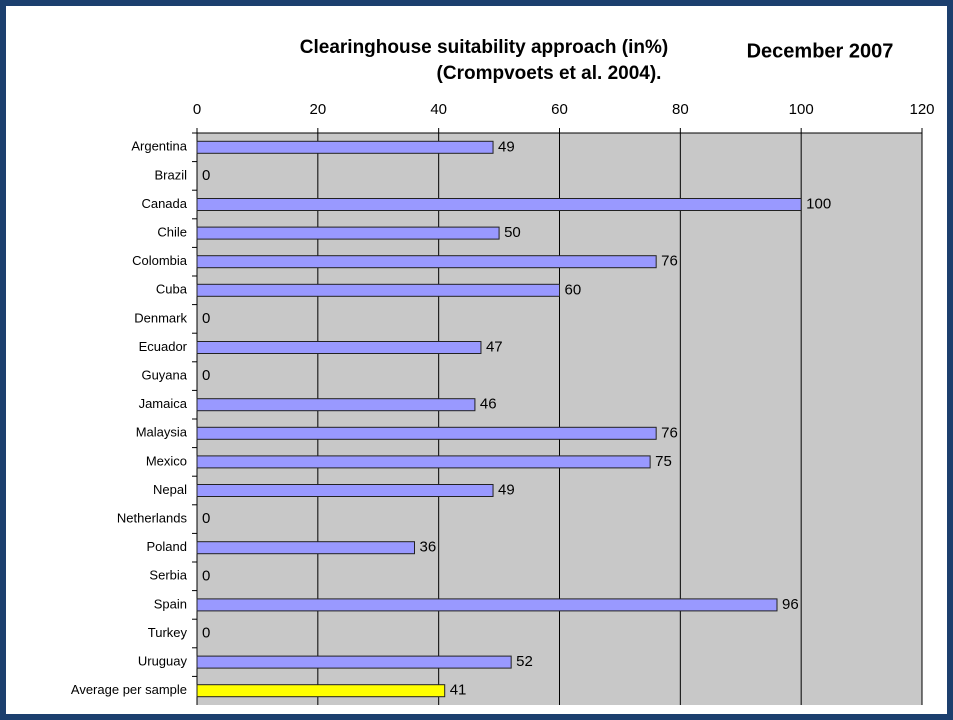 Image resolution: width=953 pixels, height=720 pixels. What do you see at coordinates (163, 346) in the screenshot?
I see `y-tick-label: Ecuador` at bounding box center [163, 346].